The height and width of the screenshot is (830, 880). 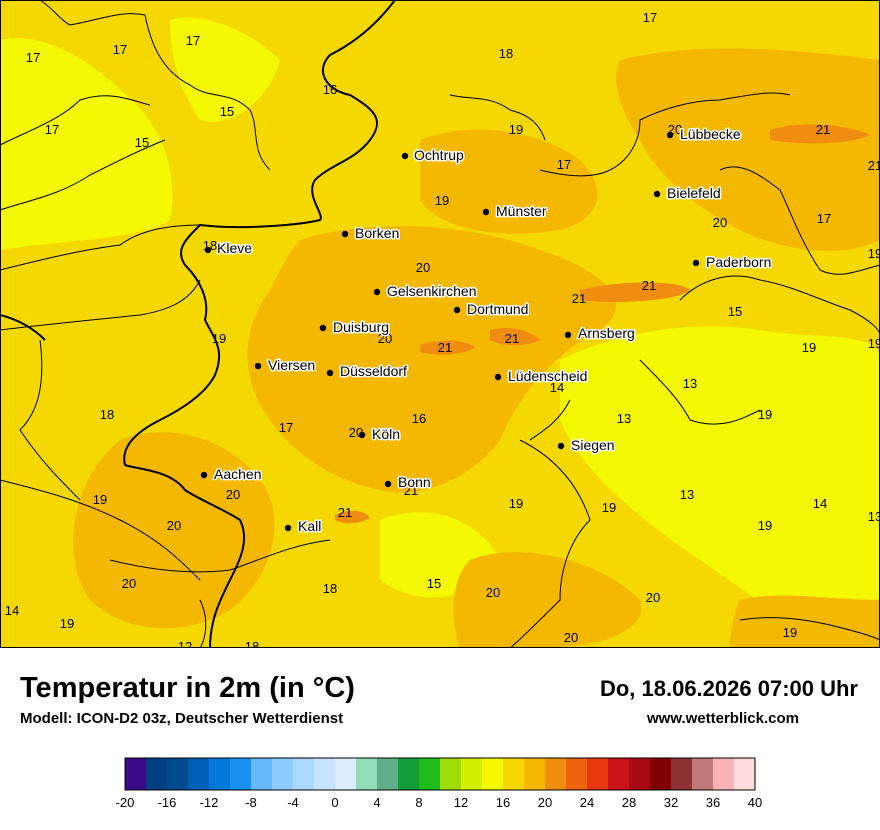 I want to click on city-label: Siegen, so click(x=593, y=445).